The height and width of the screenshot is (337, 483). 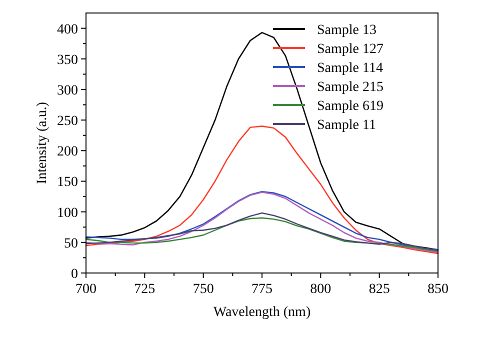 What do you see at coordinates (74, 274) in the screenshot?
I see `y-tick-label: 0` at bounding box center [74, 274].